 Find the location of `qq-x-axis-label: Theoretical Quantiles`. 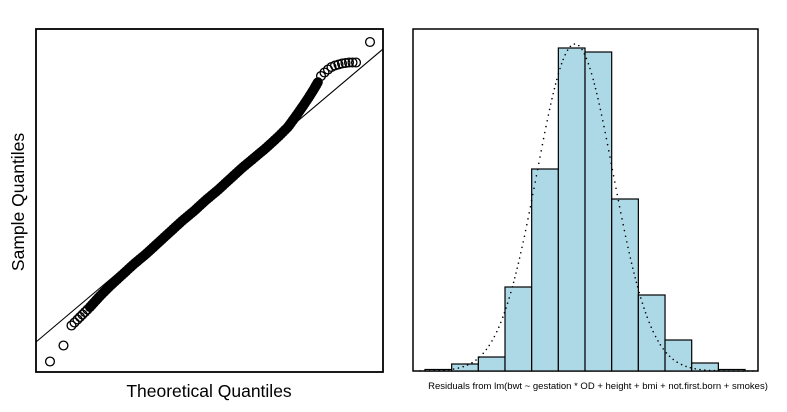

qq-x-axis-label: Theoretical Quantiles is located at coordinates (209, 391).